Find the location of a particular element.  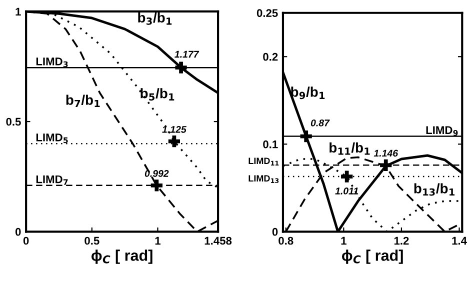

x-tick-label: 1.458 is located at coordinates (218, 240).